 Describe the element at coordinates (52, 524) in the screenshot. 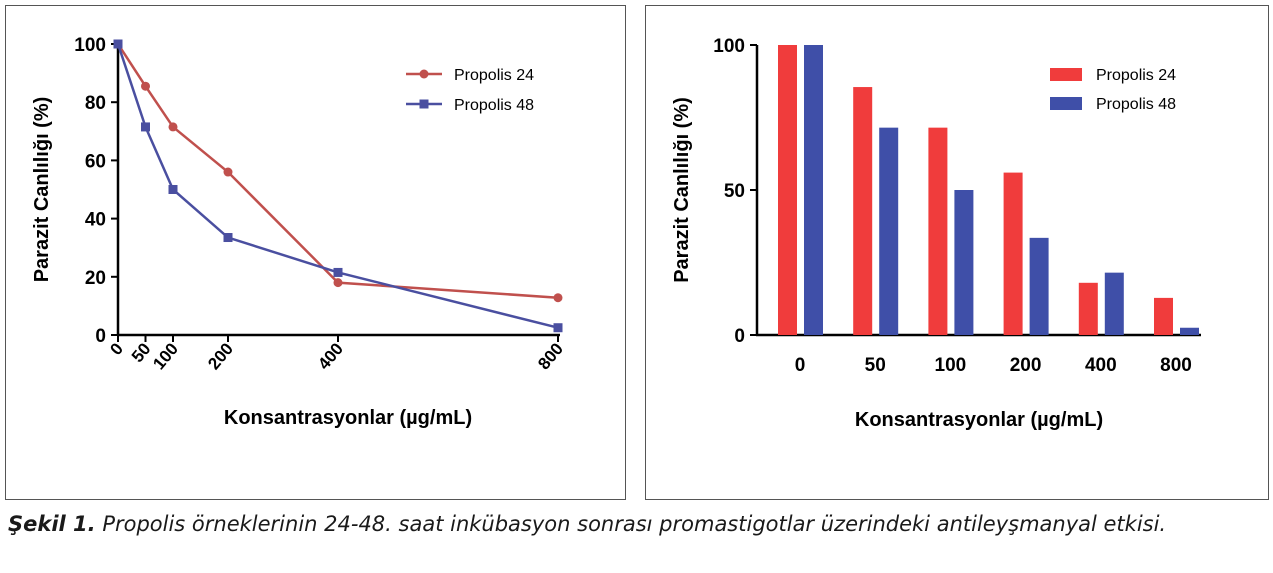

I see `caption-label: Şekil 1.` at that location.